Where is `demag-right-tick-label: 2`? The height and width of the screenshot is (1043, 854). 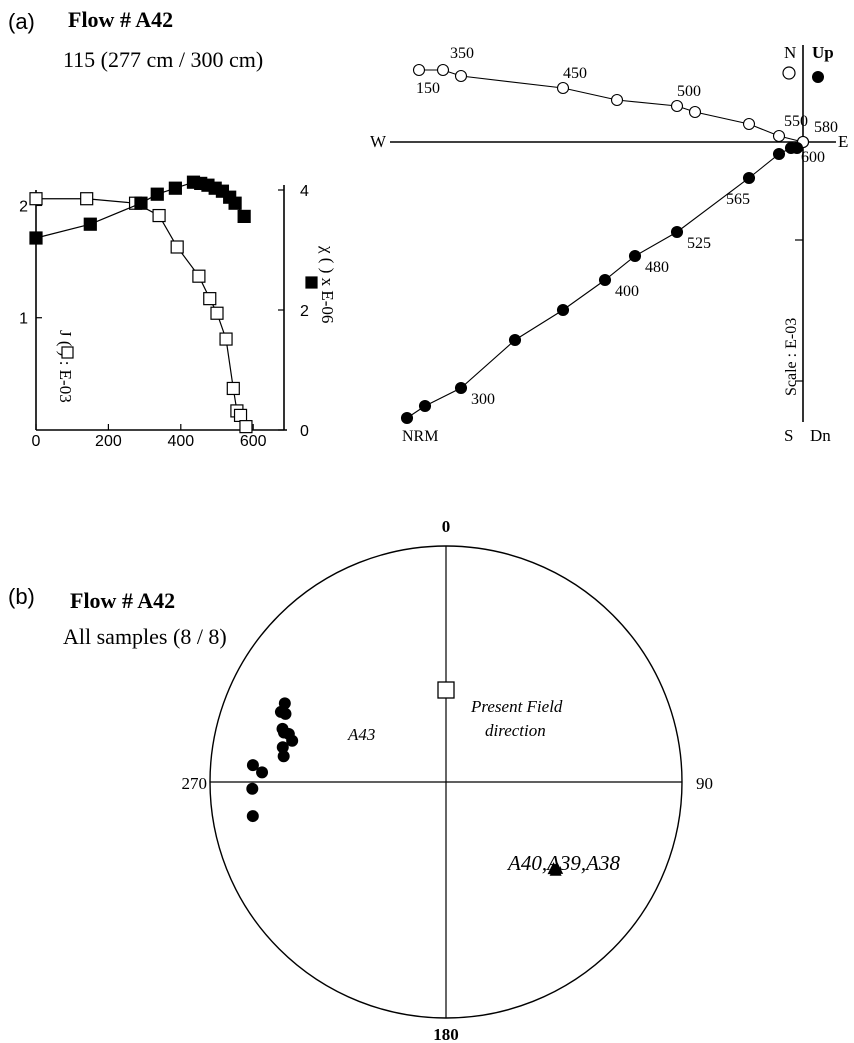
demag-right-tick-label: 2 is located at coordinates (304, 311).